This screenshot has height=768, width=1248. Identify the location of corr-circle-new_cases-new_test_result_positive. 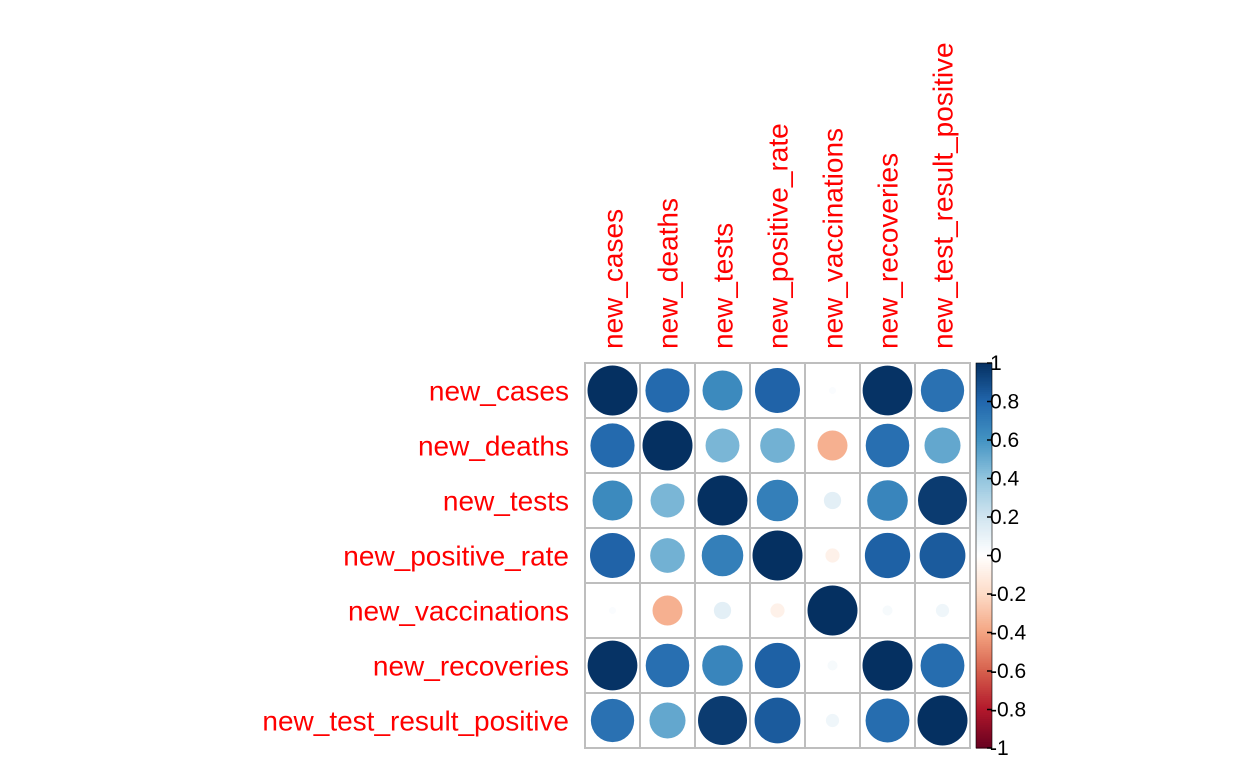
(942, 390).